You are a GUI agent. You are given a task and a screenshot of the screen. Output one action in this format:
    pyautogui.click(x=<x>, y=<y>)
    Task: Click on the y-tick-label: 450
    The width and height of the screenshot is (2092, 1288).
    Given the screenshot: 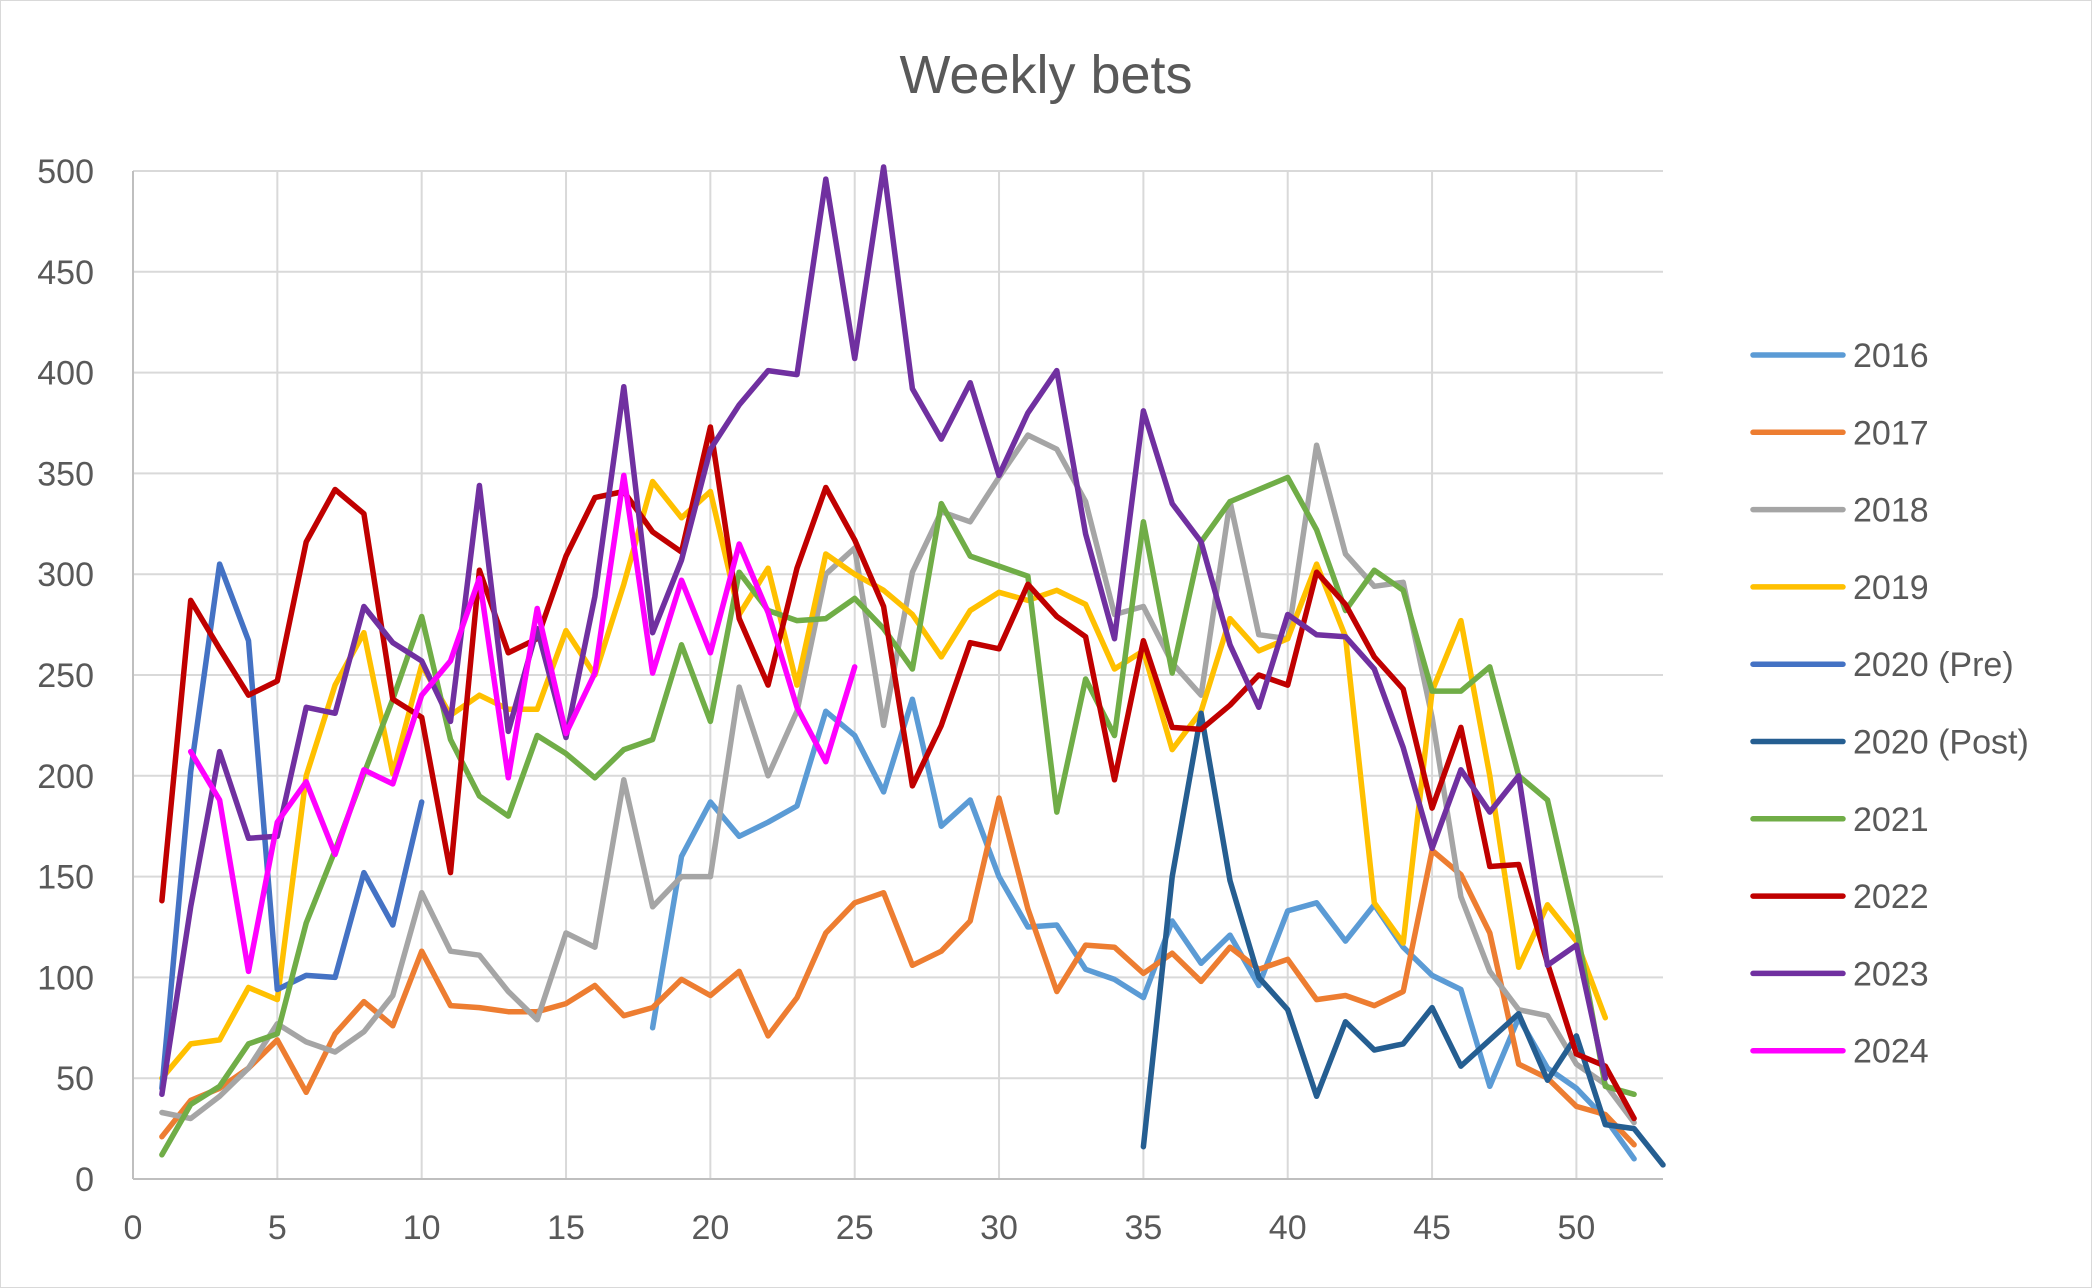 What is the action you would take?
    pyautogui.click(x=65, y=273)
    